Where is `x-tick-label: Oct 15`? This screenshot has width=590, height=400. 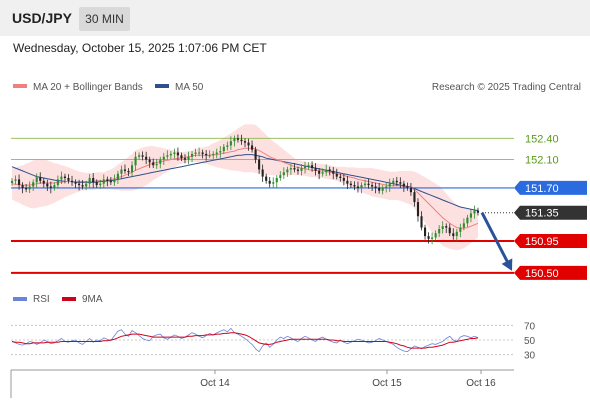
x-tick-label: Oct 15 is located at coordinates (387, 383).